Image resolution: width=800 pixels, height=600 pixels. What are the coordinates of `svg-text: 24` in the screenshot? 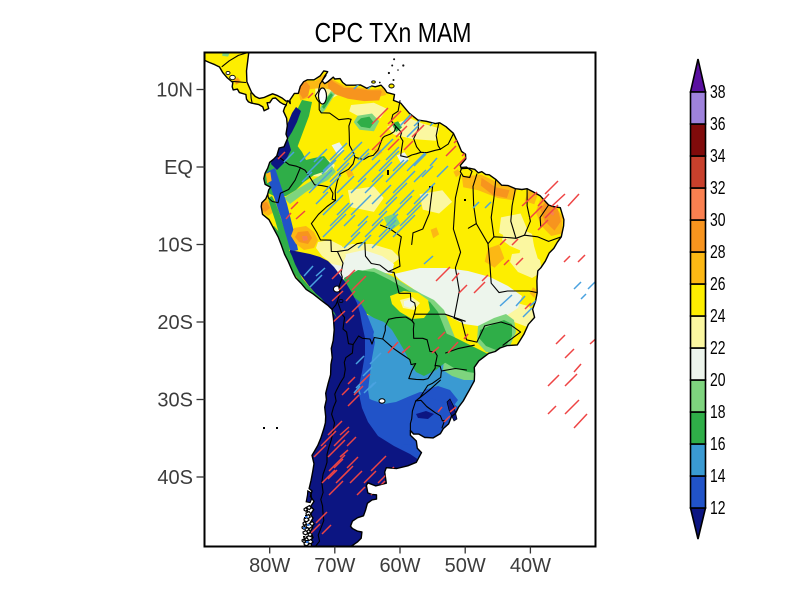 It's located at (718, 316).